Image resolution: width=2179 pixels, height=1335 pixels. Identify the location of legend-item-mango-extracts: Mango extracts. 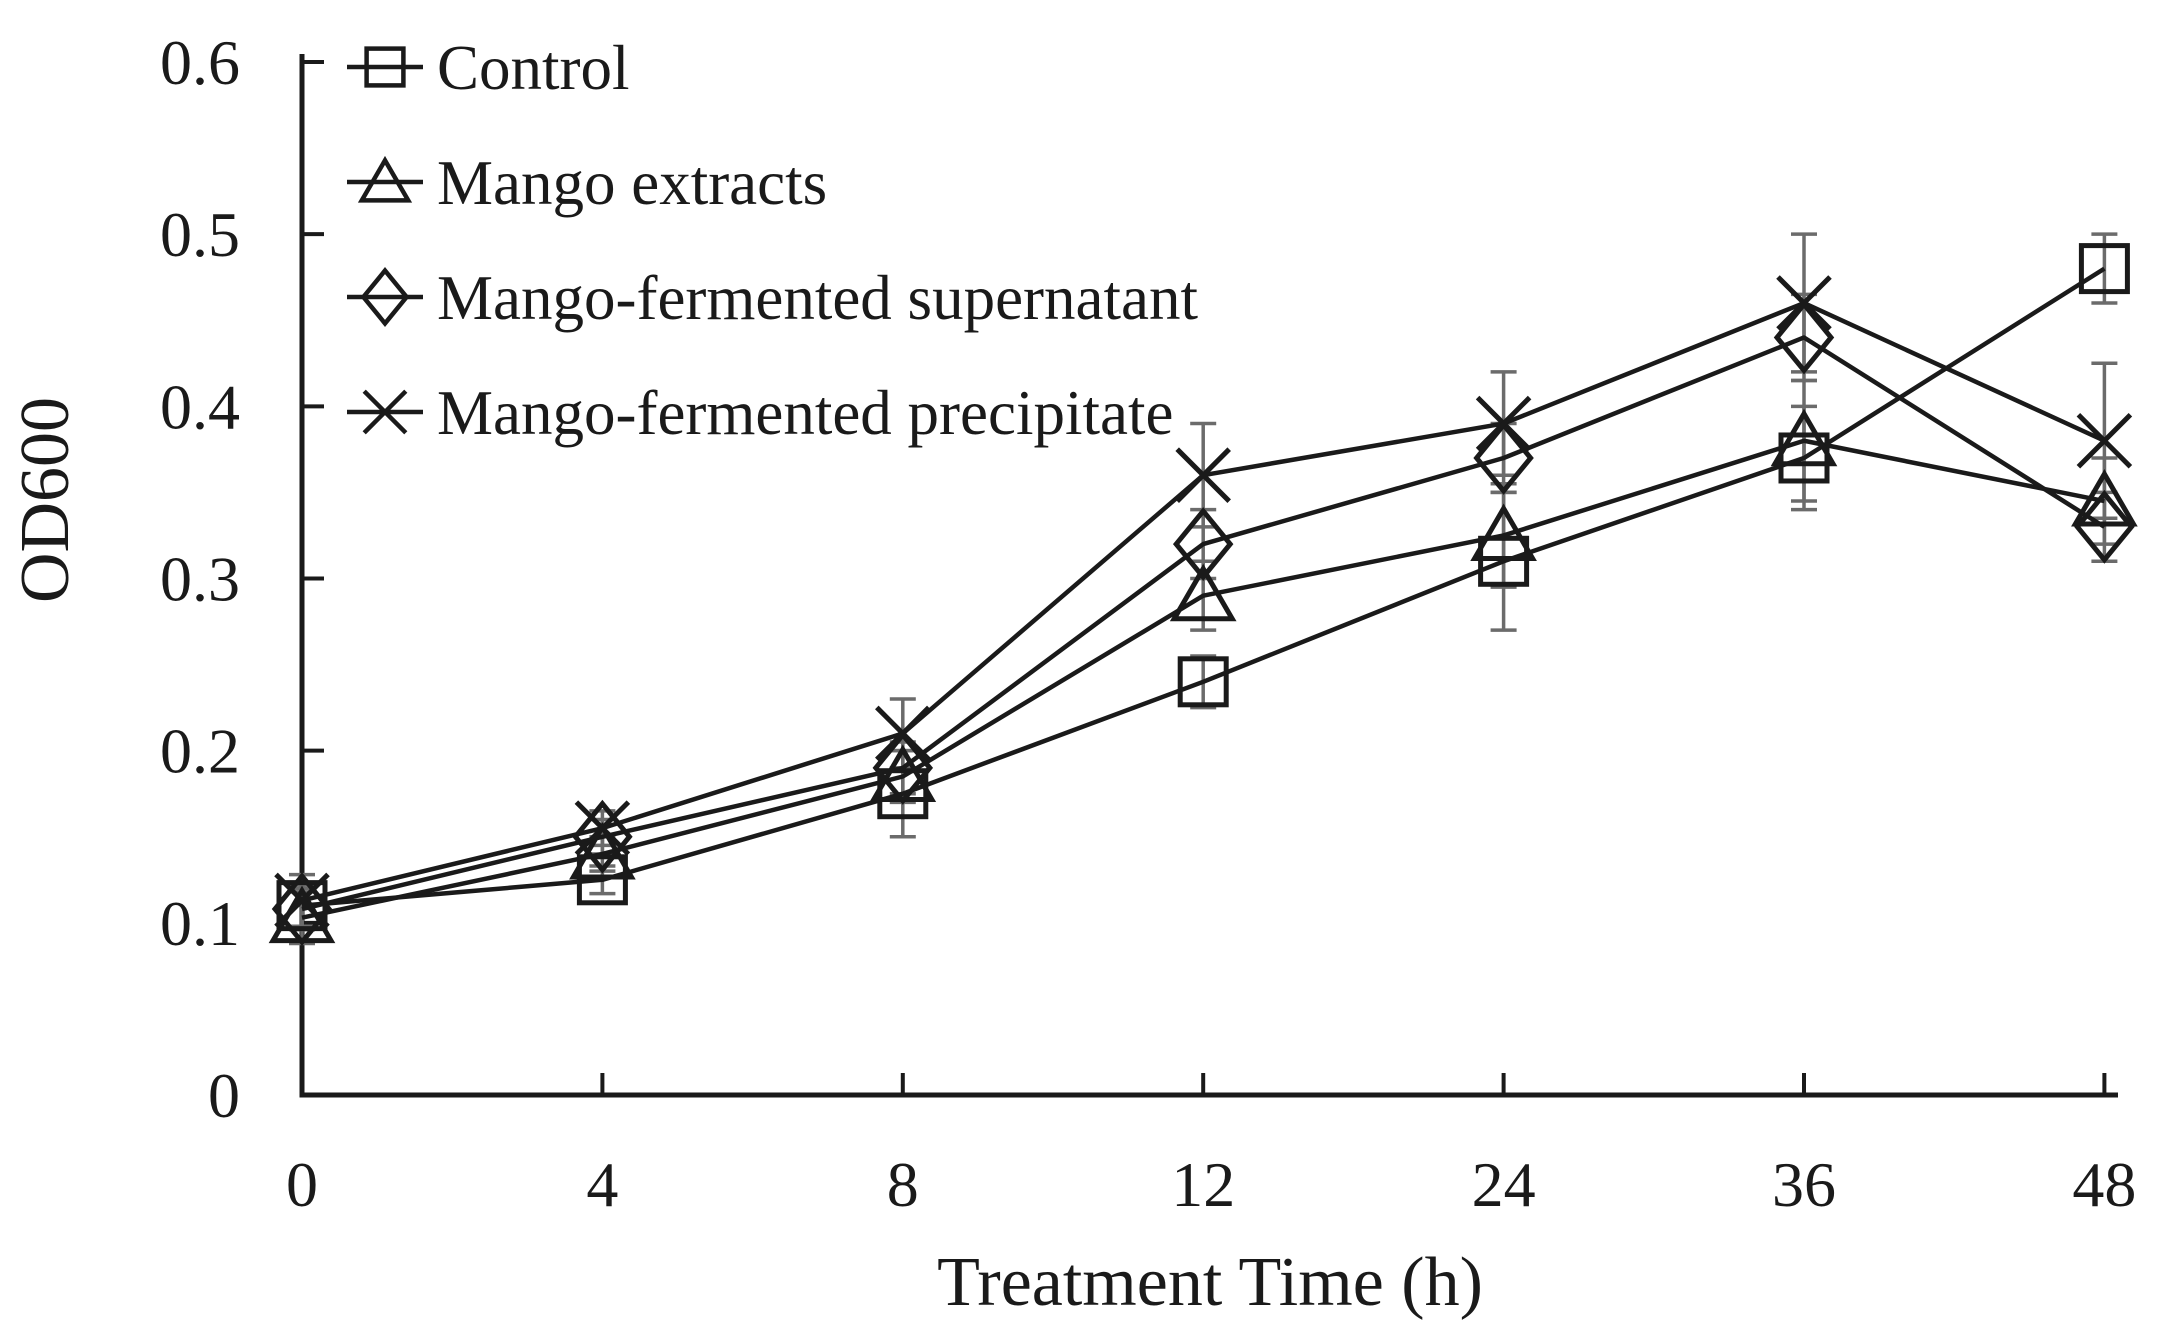
(587, 183).